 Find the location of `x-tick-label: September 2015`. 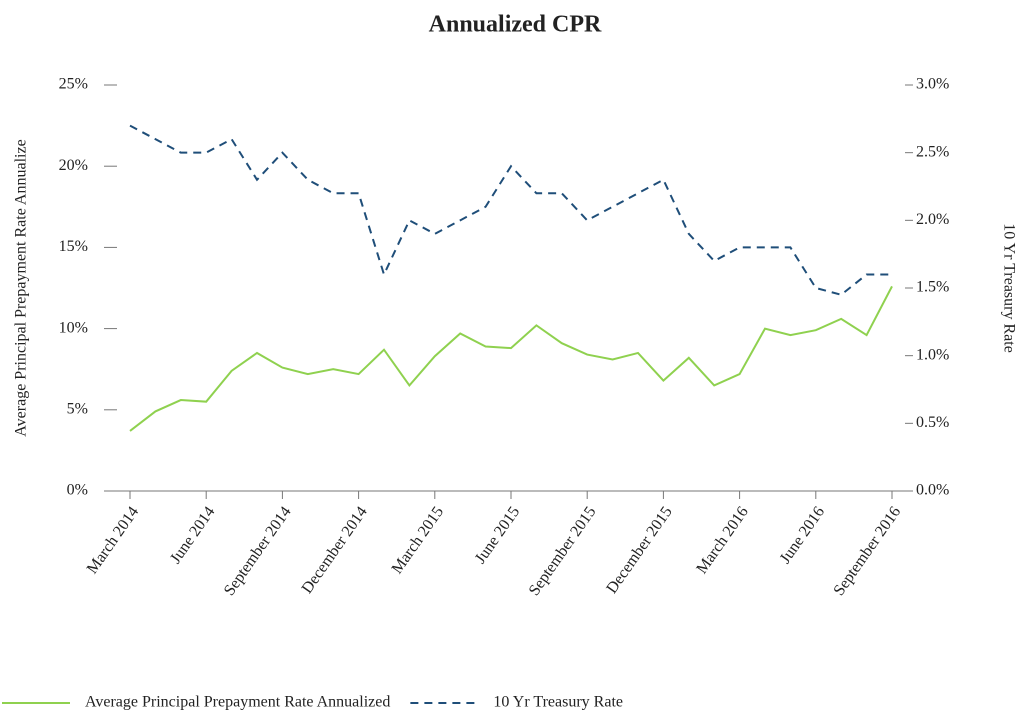

x-tick-label: September 2015 is located at coordinates (563, 551).